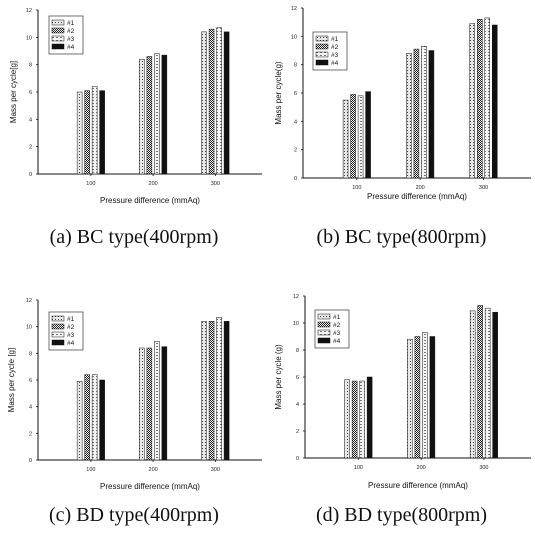 This screenshot has height=534, width=535. Describe the element at coordinates (401, 237) in the screenshot. I see `chart-caption-b: (b) BC type(800rpm)` at that location.